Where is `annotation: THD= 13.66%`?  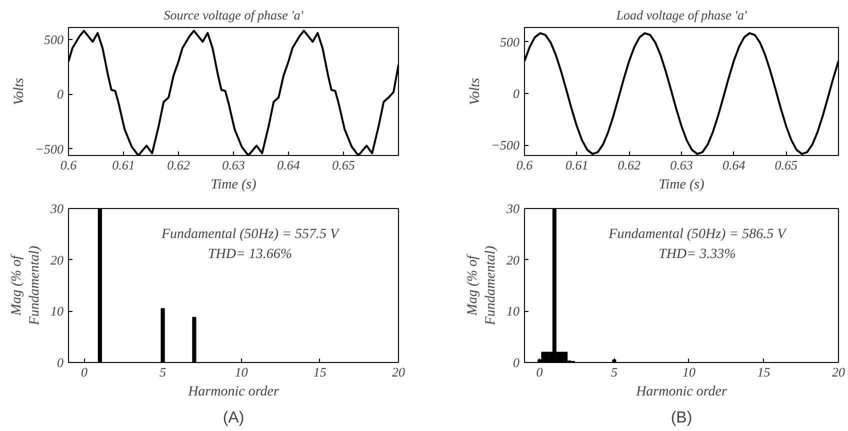 annotation: THD= 13.66% is located at coordinates (250, 254).